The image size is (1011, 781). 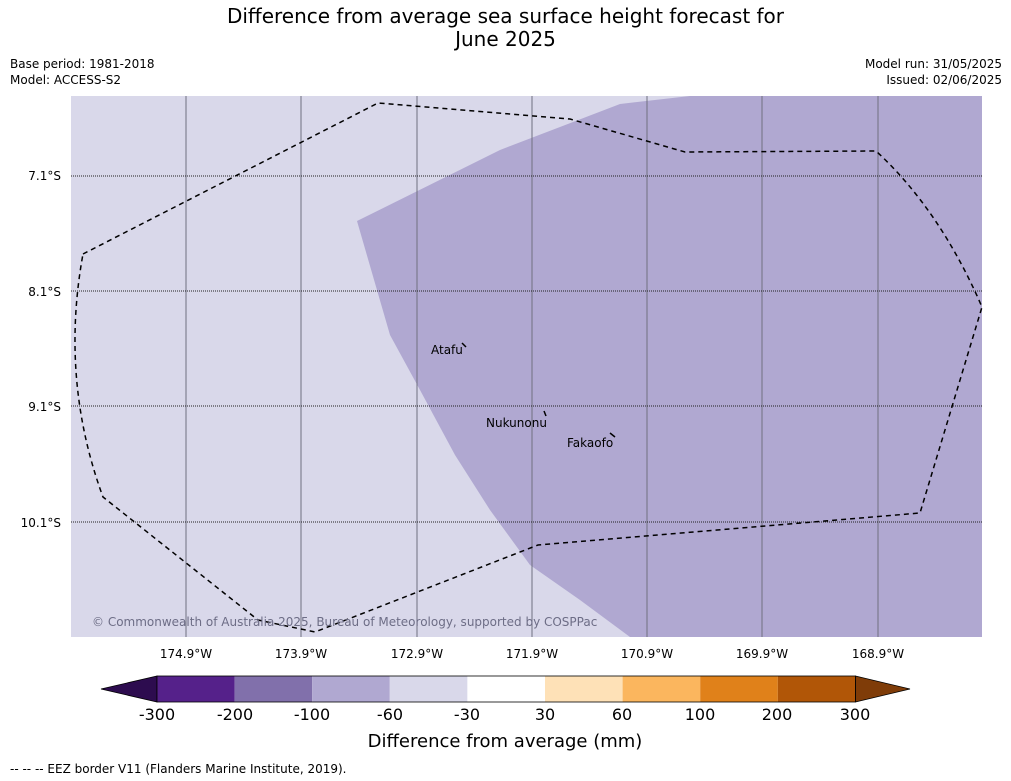 I want to click on place-atafu: Atafu, so click(x=447, y=350).